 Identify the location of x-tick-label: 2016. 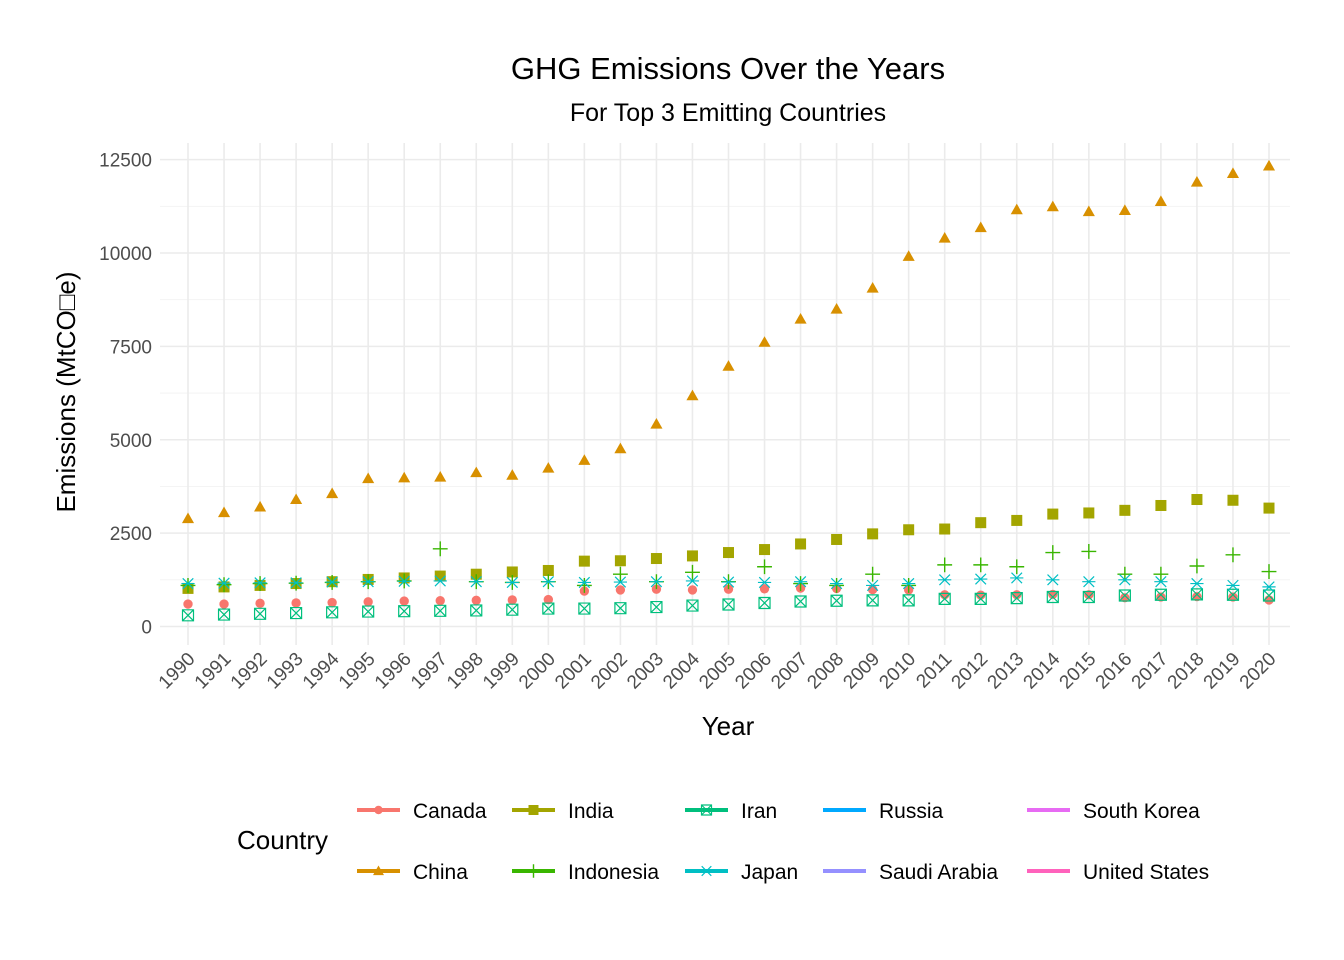
(1114, 671).